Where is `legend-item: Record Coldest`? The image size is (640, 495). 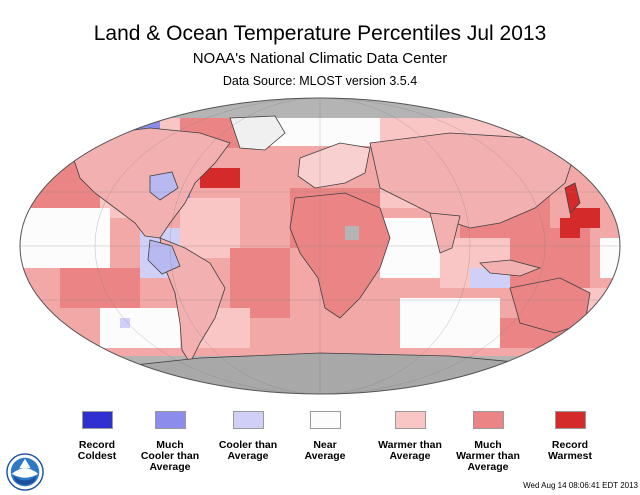 legend-item: Record Coldest is located at coordinates (97, 436).